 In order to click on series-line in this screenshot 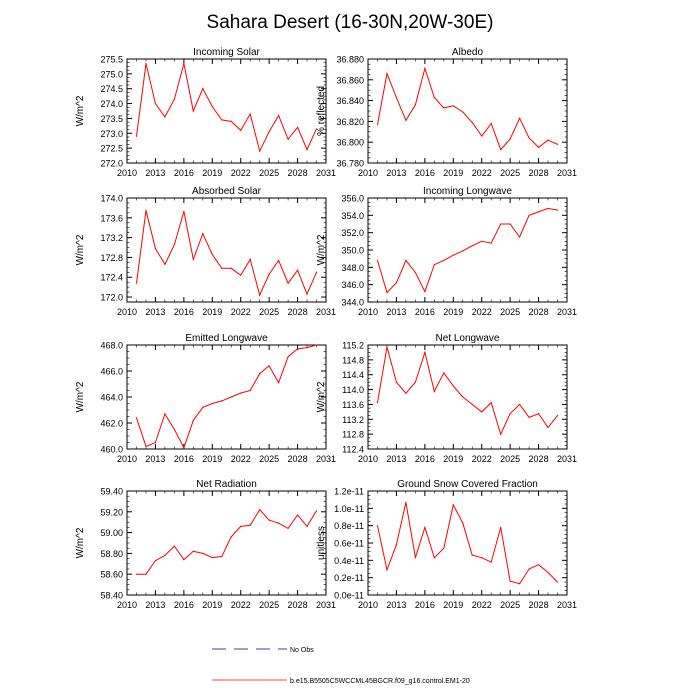, I will do `click(226, 253)`.